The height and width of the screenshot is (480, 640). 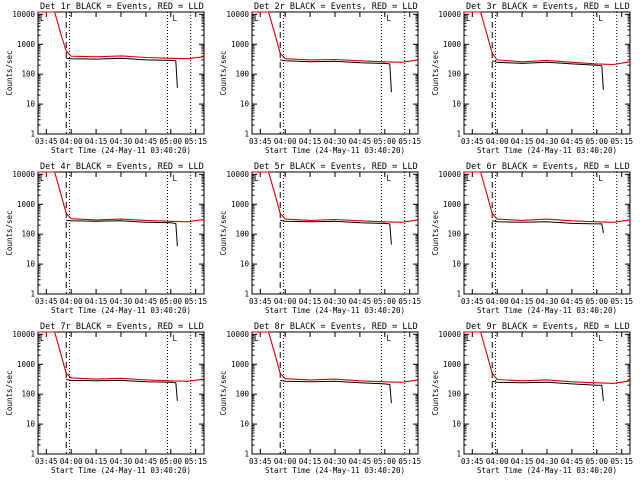 What do you see at coordinates (336, 327) in the screenshot?
I see `panel-title: Det 8r BLACK = Events, RED = LLD` at bounding box center [336, 327].